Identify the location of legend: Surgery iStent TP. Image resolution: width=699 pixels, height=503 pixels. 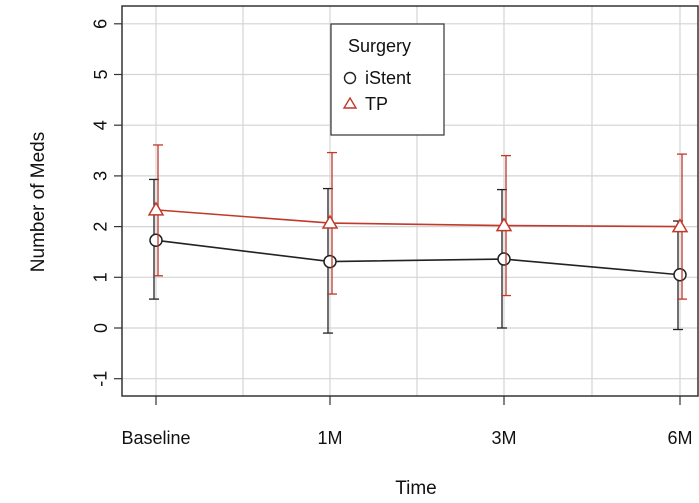
(387, 79).